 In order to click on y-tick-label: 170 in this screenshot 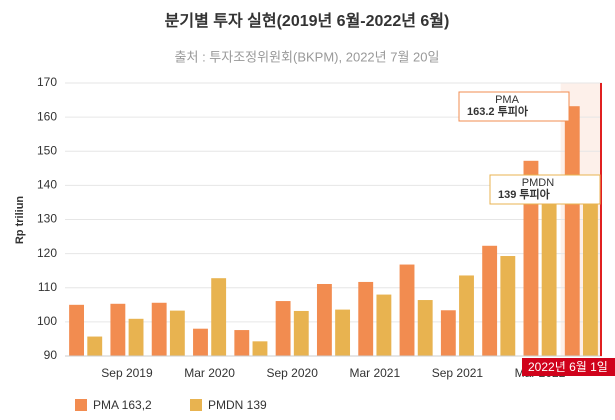, I will do `click(47, 82)`.